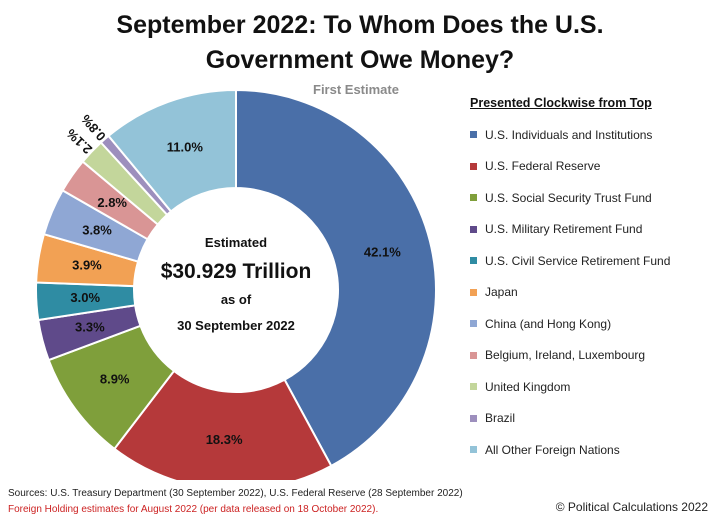 This screenshot has width=720, height=523. I want to click on legend-label: Belgium, Ireland, Luxembourg, so click(565, 355).